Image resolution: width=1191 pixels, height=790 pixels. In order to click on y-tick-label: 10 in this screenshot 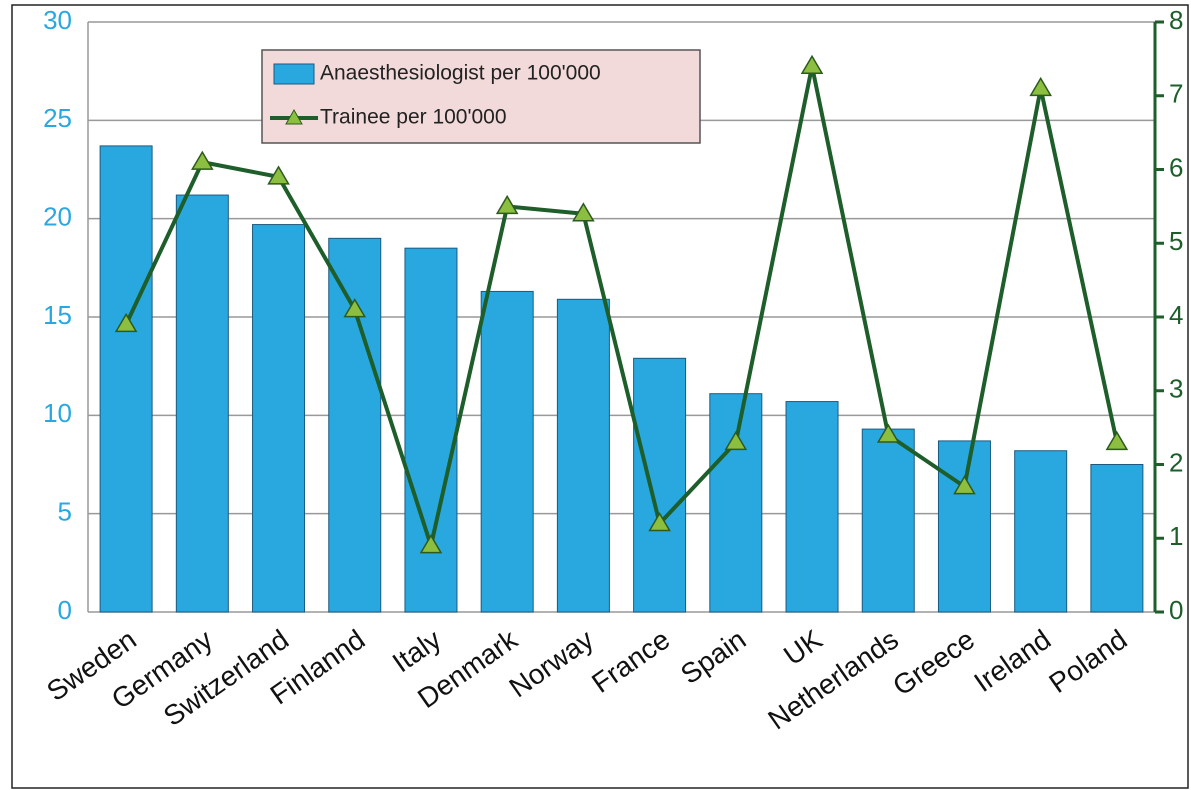, I will do `click(57, 413)`.